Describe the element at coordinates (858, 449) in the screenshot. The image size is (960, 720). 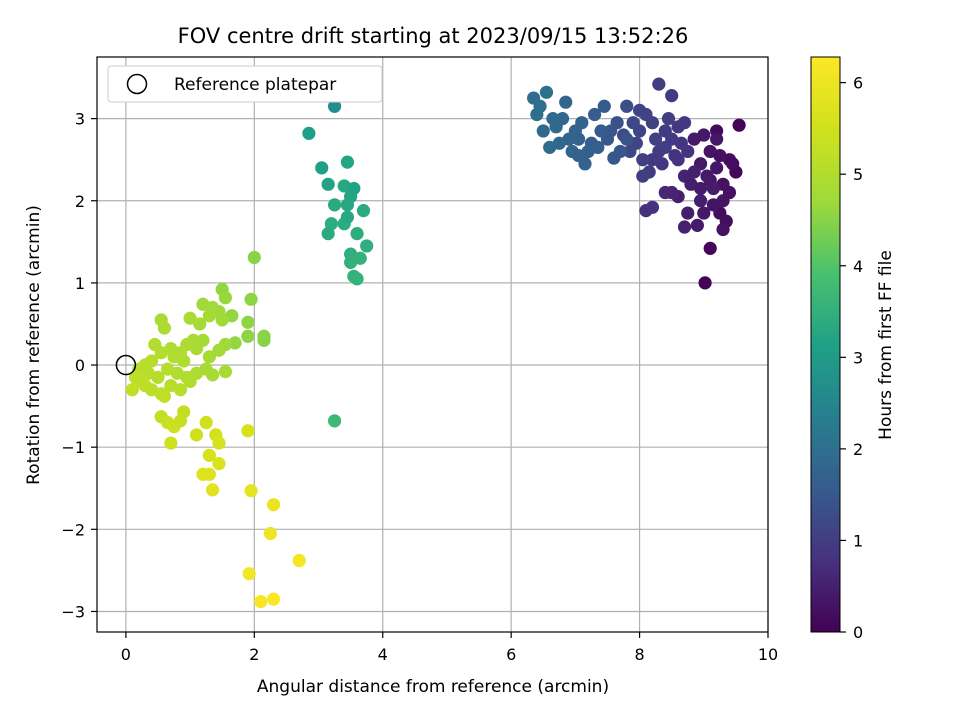
I see `colorbar-tick-label: 2` at that location.